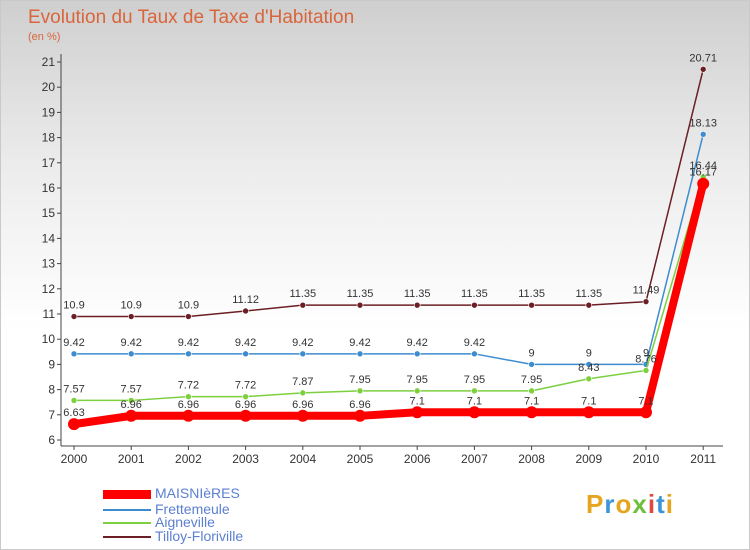  I want to click on data-label: 11.12, so click(245, 300).